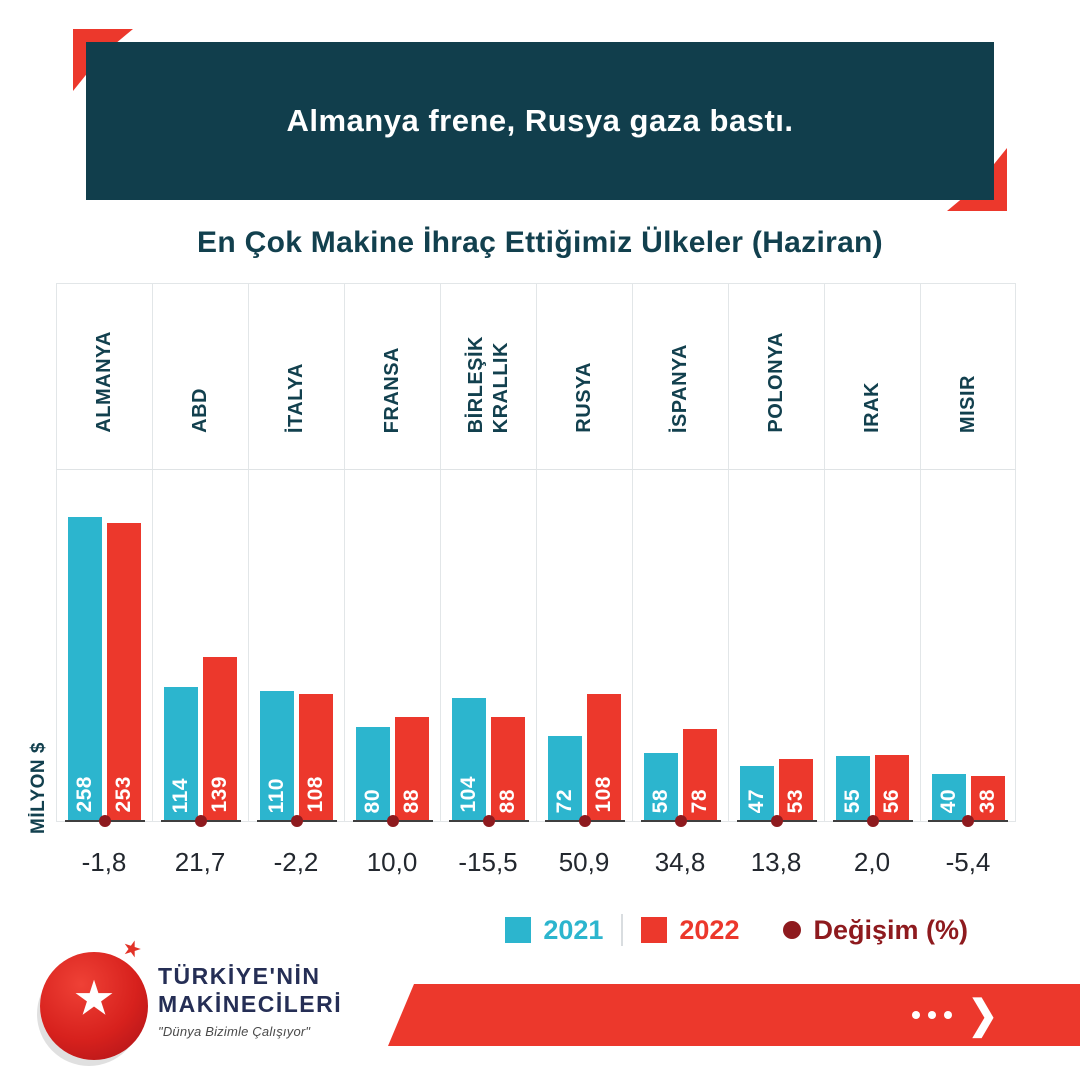 The width and height of the screenshot is (1080, 1080). Describe the element at coordinates (792, 930) in the screenshot. I see `legend-dot-icon` at that location.